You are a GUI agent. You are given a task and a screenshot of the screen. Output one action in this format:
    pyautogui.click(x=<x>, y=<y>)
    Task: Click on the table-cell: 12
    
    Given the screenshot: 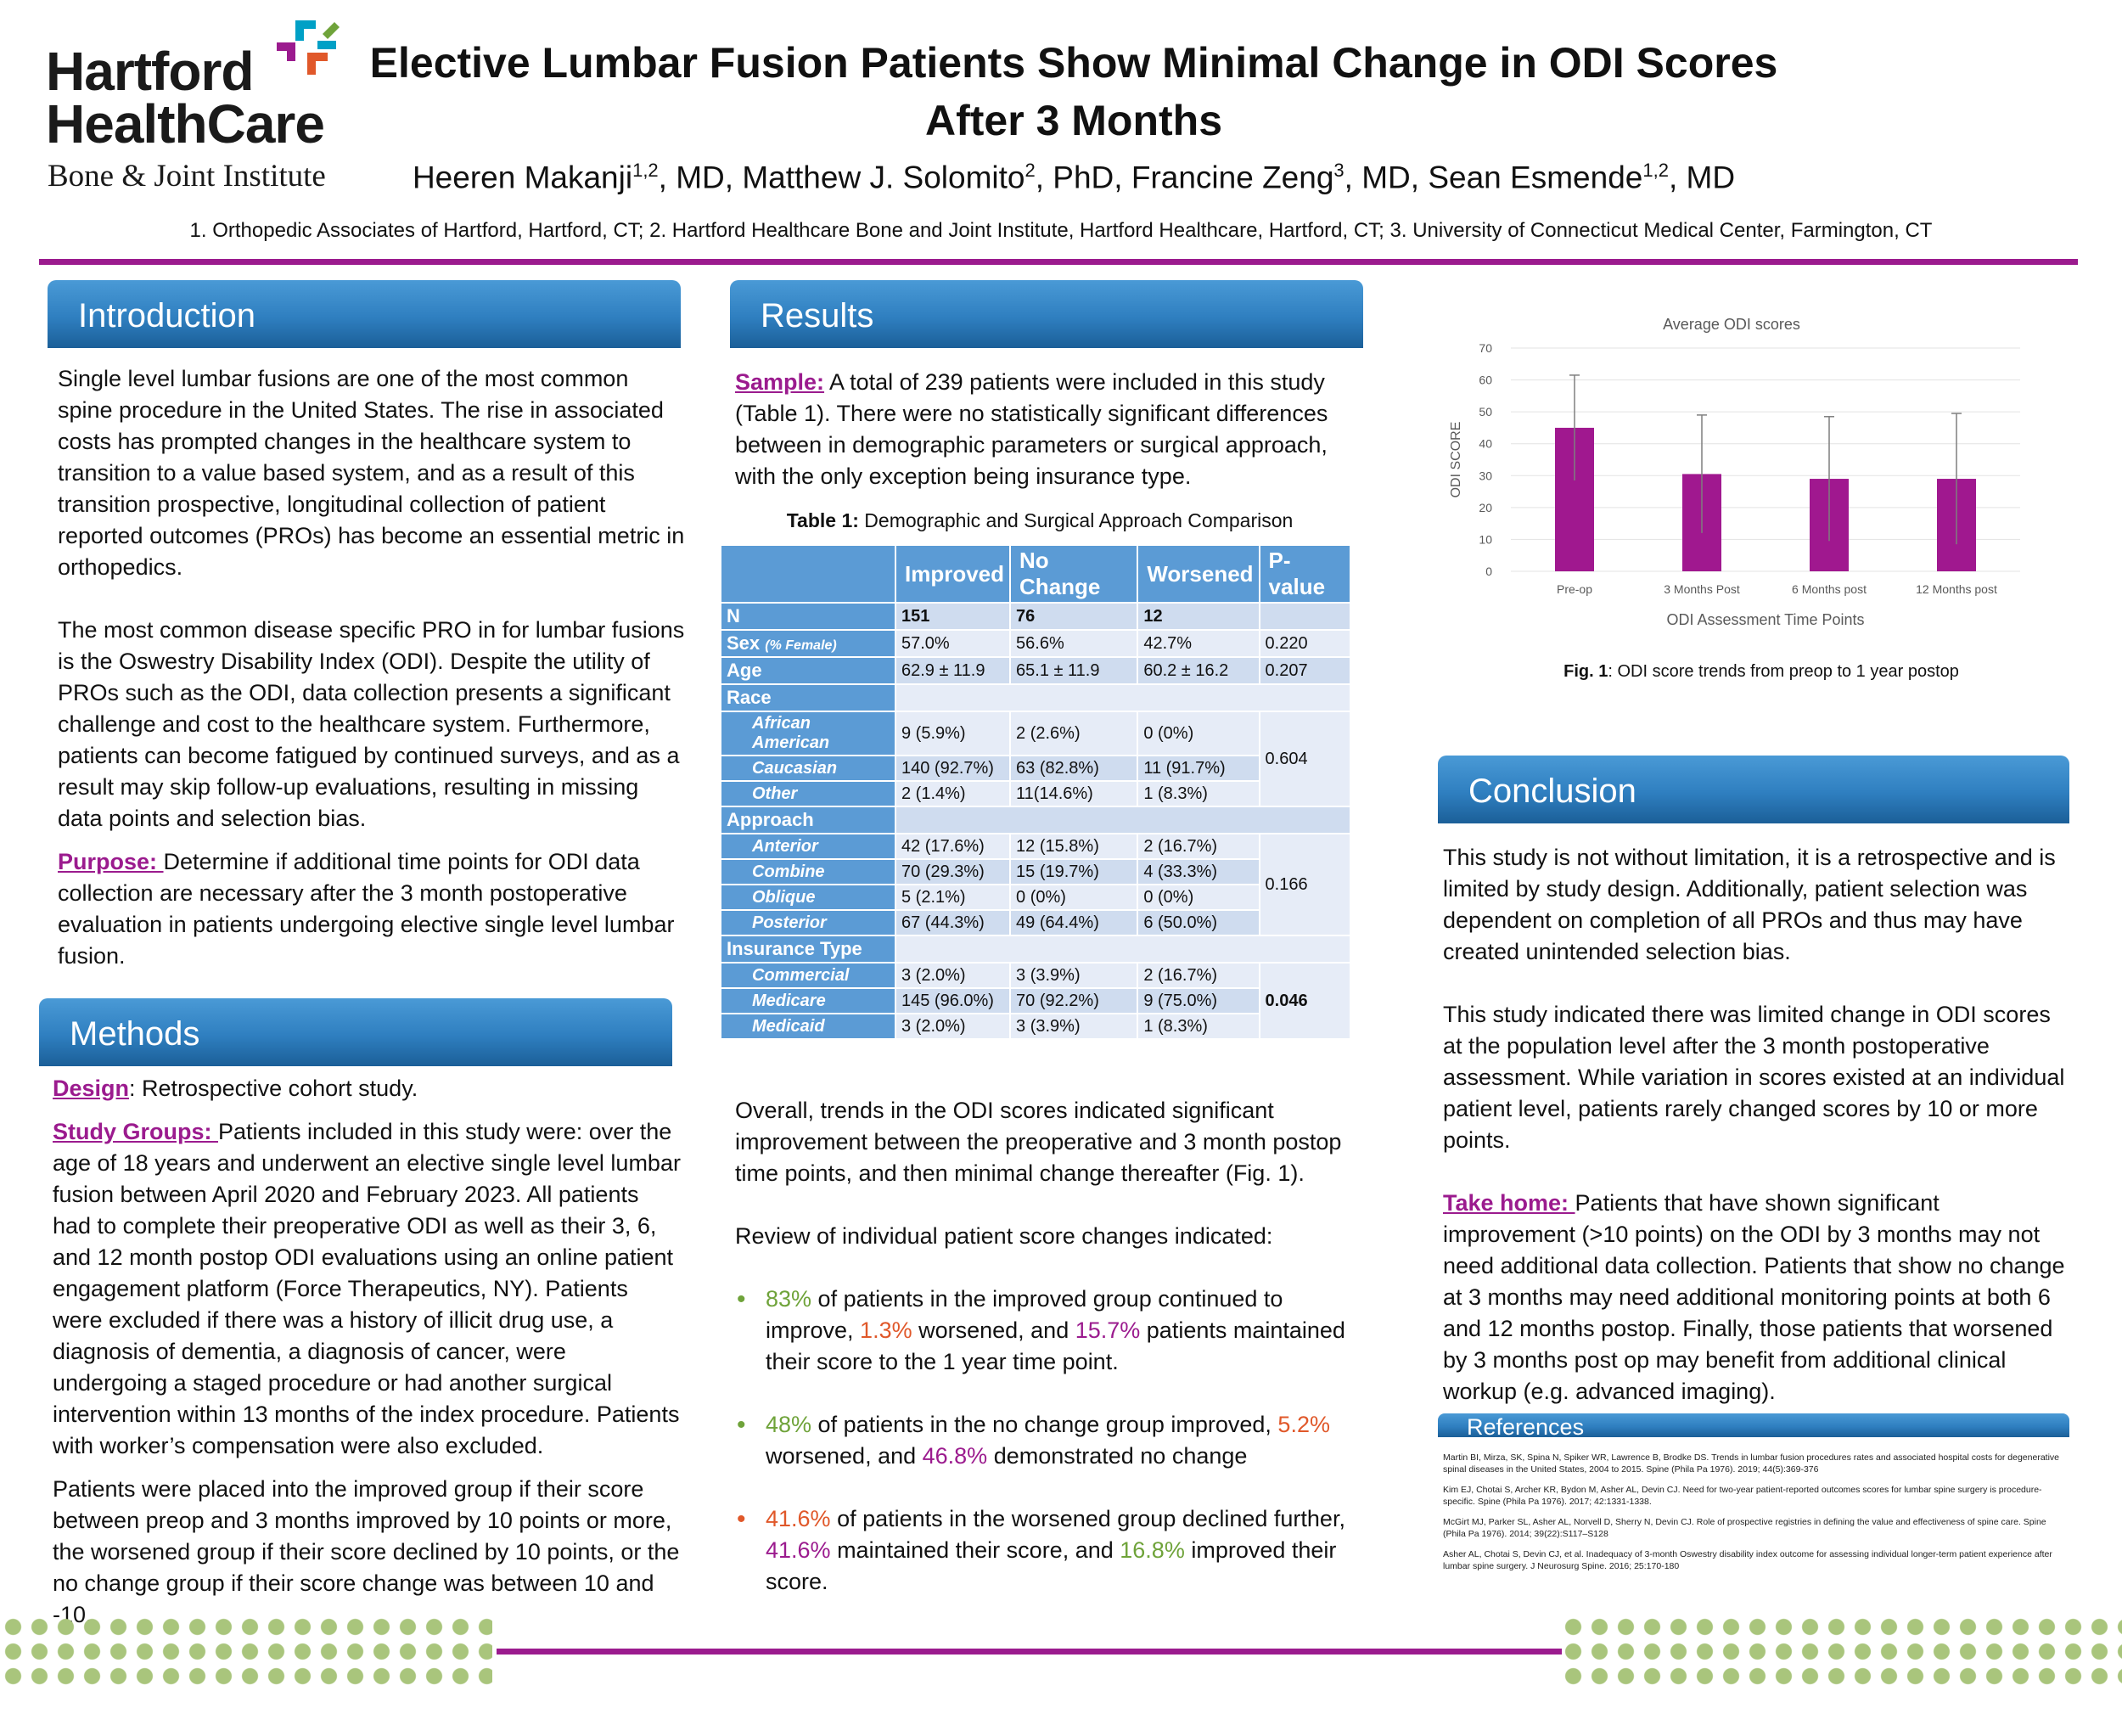 What is the action you would take?
    pyautogui.click(x=1198, y=616)
    